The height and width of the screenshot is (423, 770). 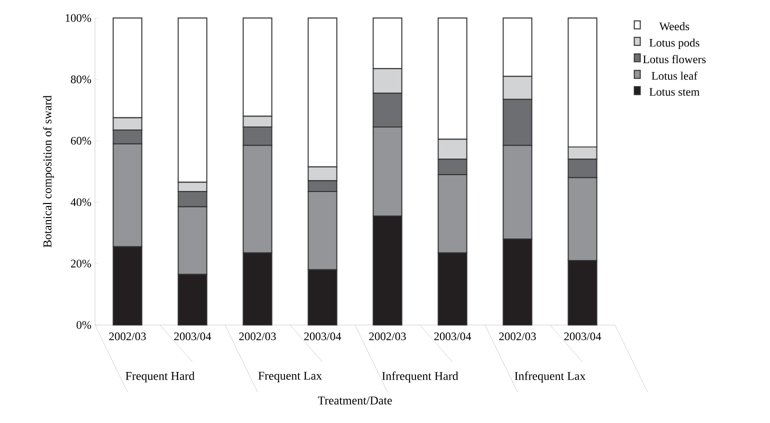 I want to click on y-tick-label: 20%, so click(x=81, y=264).